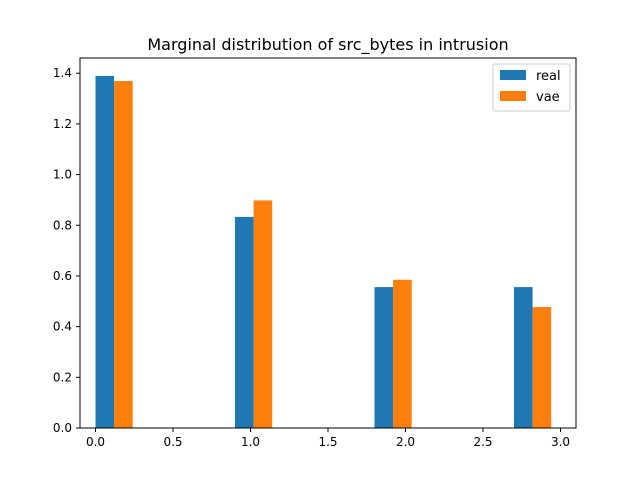 The height and width of the screenshot is (480, 640). I want to click on y-tick-label: 1.2, so click(62, 124).